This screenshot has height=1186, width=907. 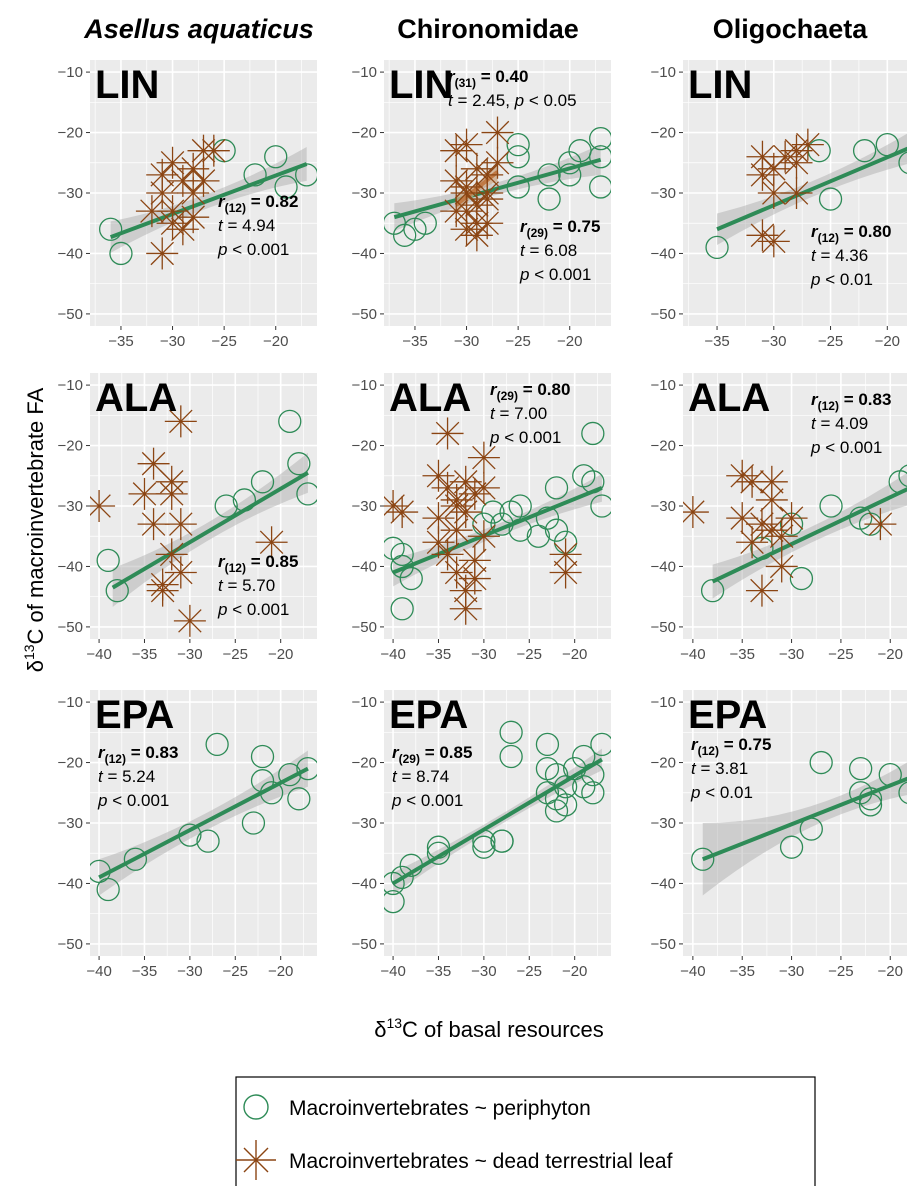 I want to click on column-title-oligochaeta: Oligochaeta, so click(x=791, y=29).